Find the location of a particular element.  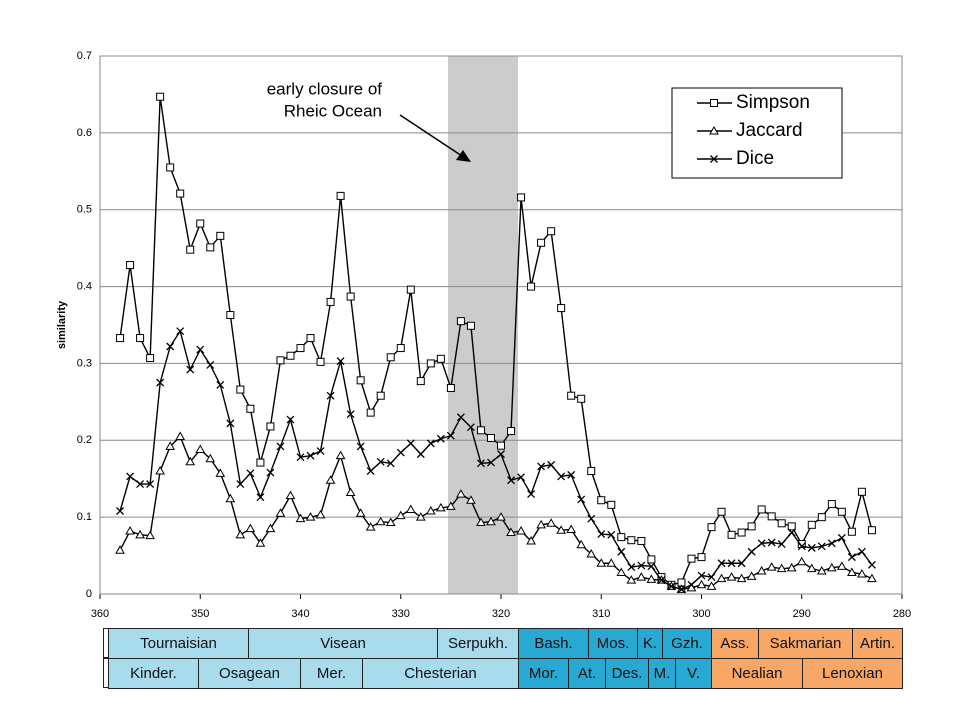

annotation: Rheic Ocean is located at coordinates (333, 110).